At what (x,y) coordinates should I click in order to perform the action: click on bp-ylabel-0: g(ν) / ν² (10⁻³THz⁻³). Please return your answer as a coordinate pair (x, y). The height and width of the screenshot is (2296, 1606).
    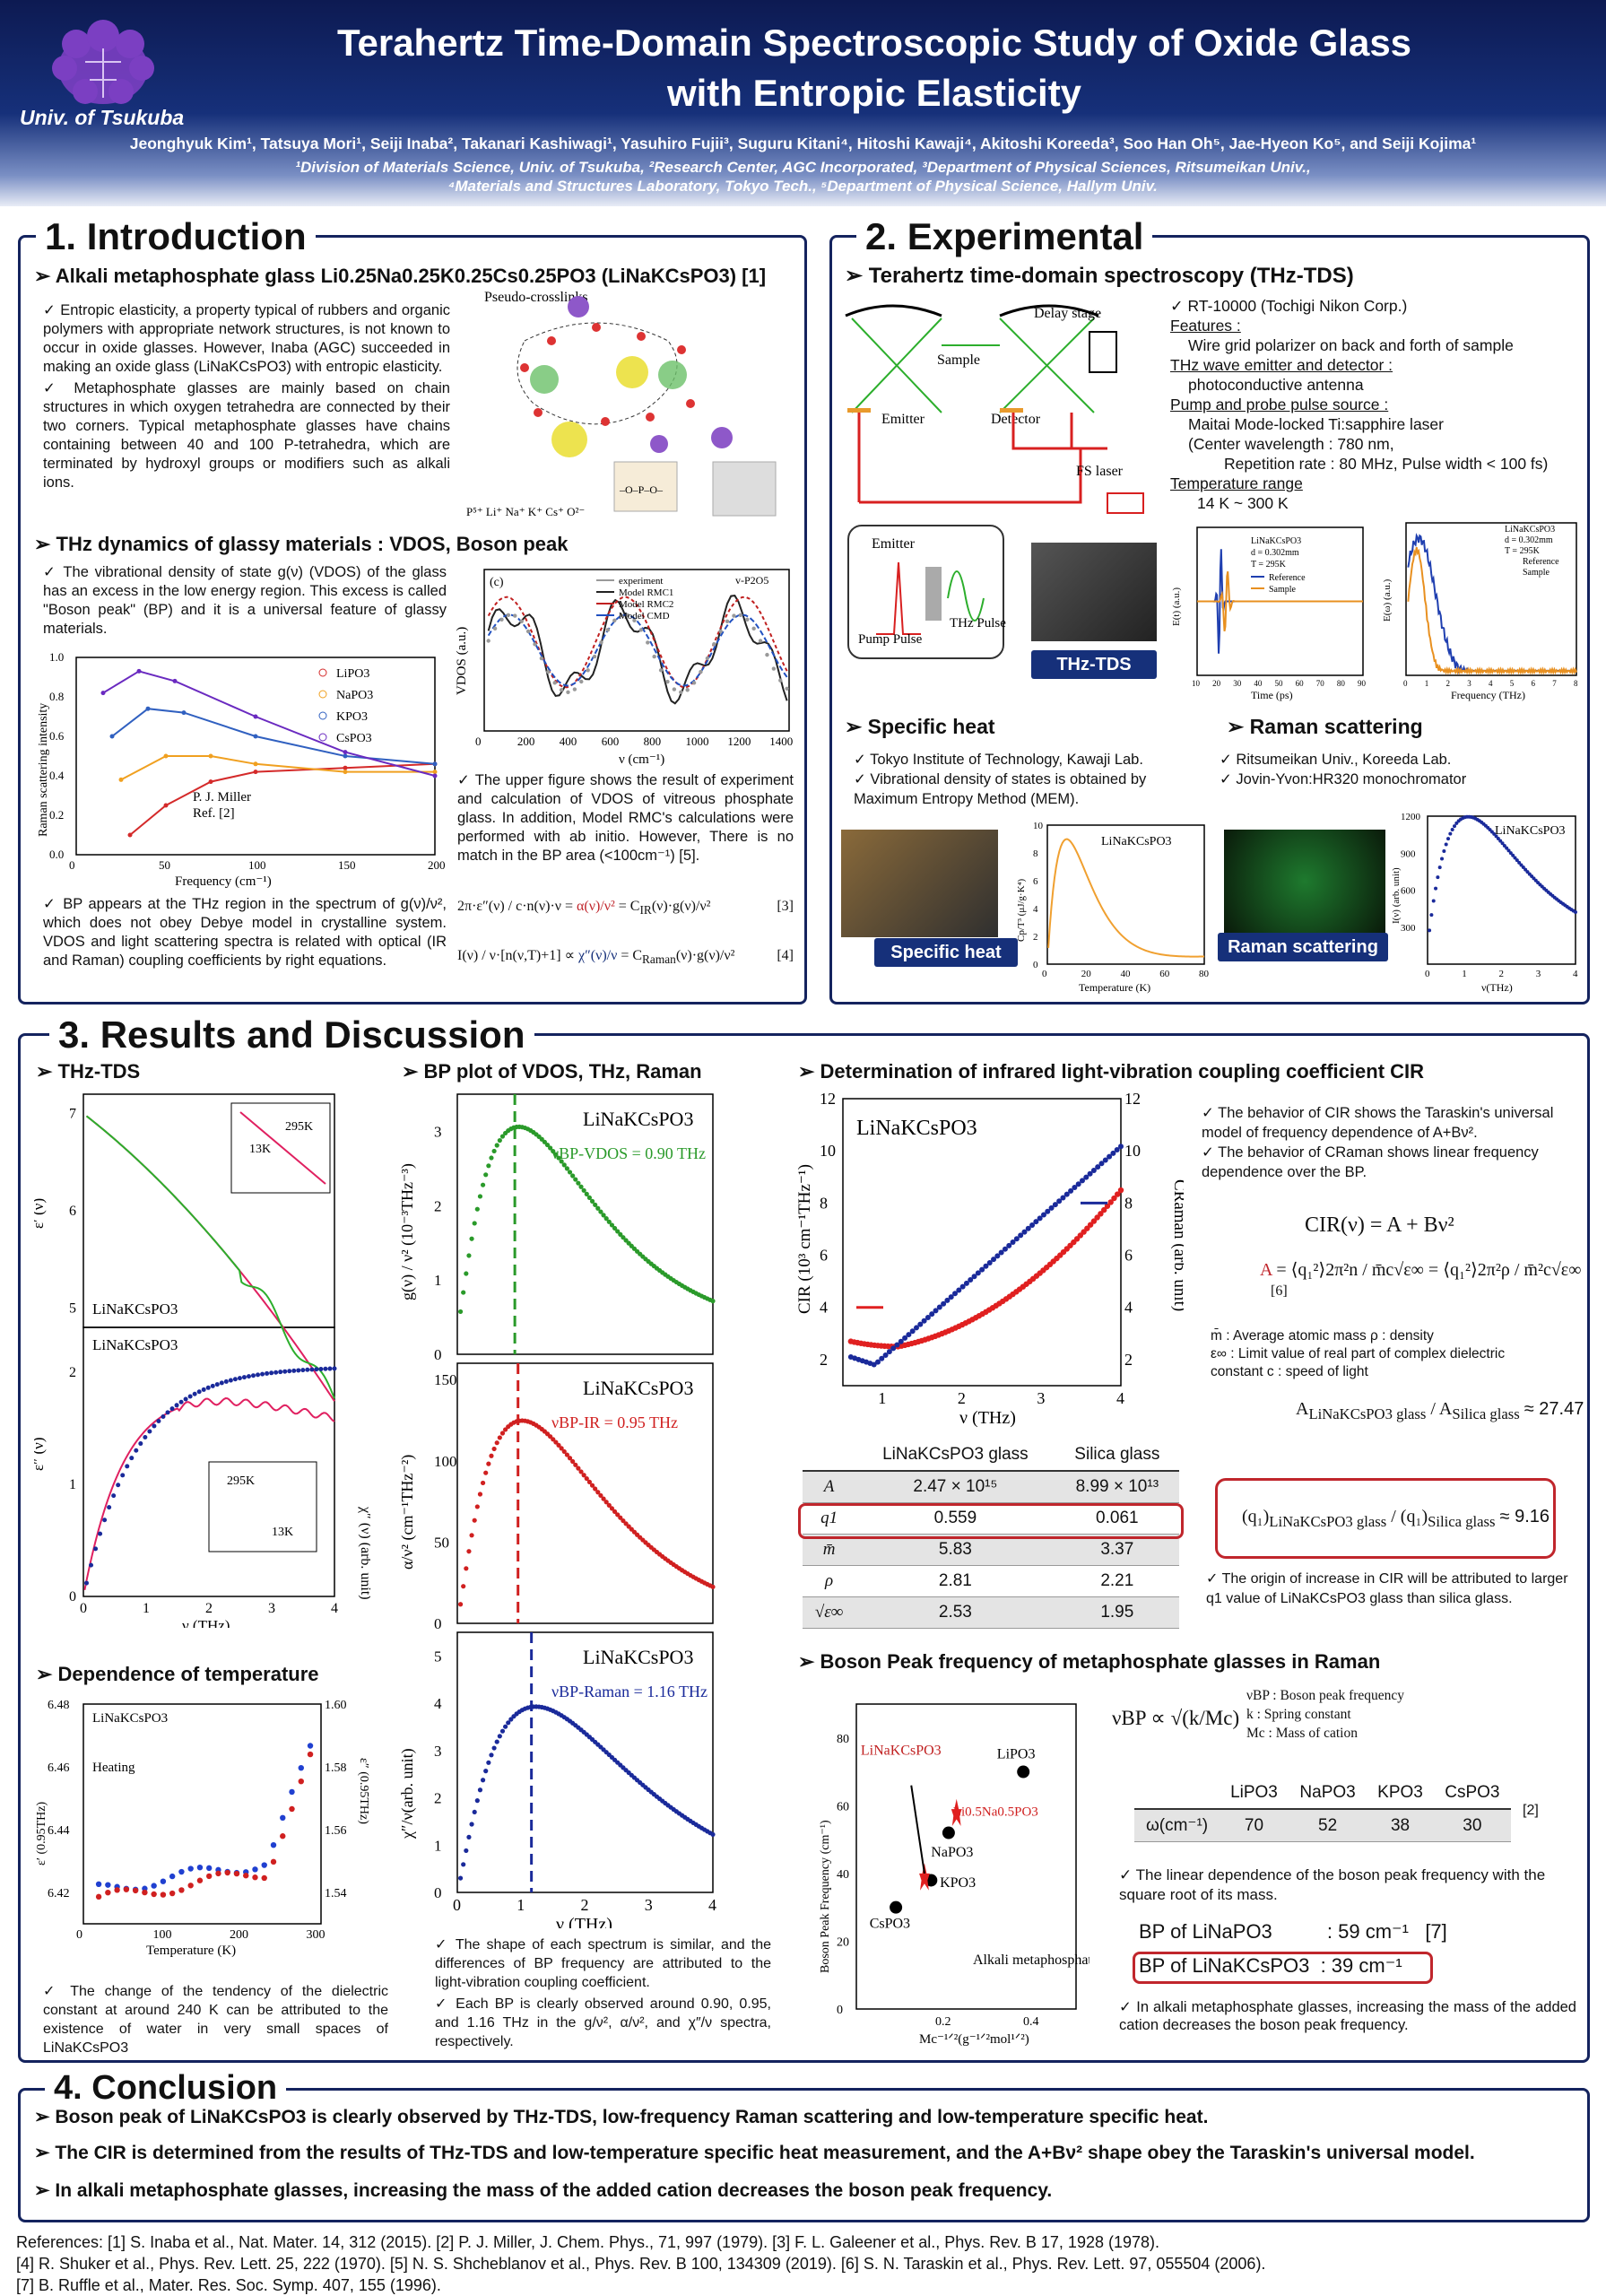
    Looking at the image, I should click on (407, 1231).